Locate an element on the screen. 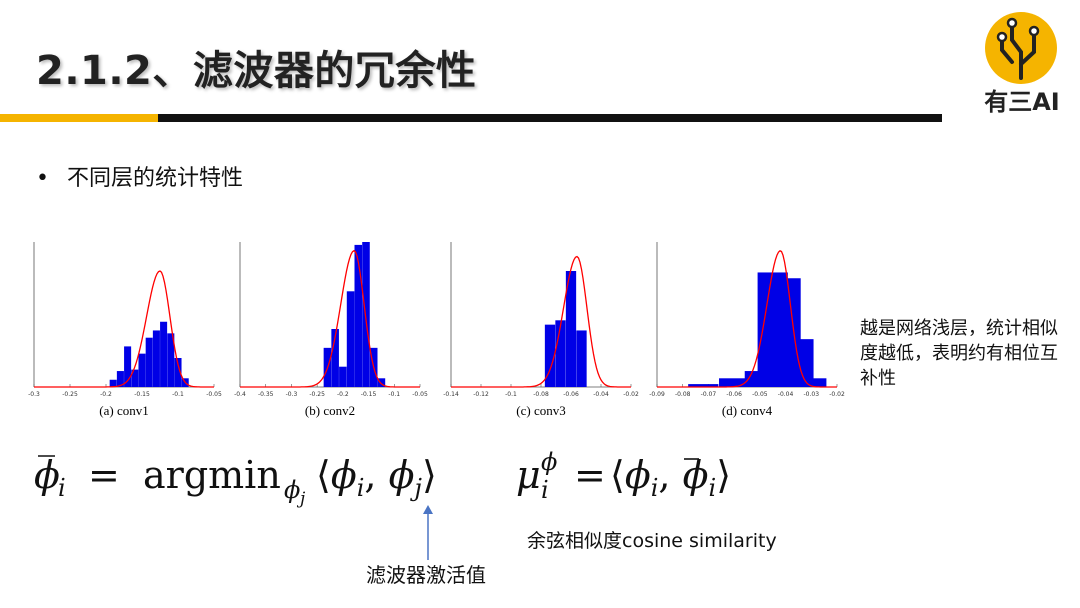 The image size is (1080, 608). x-tick-label: -0.12 is located at coordinates (481, 394).